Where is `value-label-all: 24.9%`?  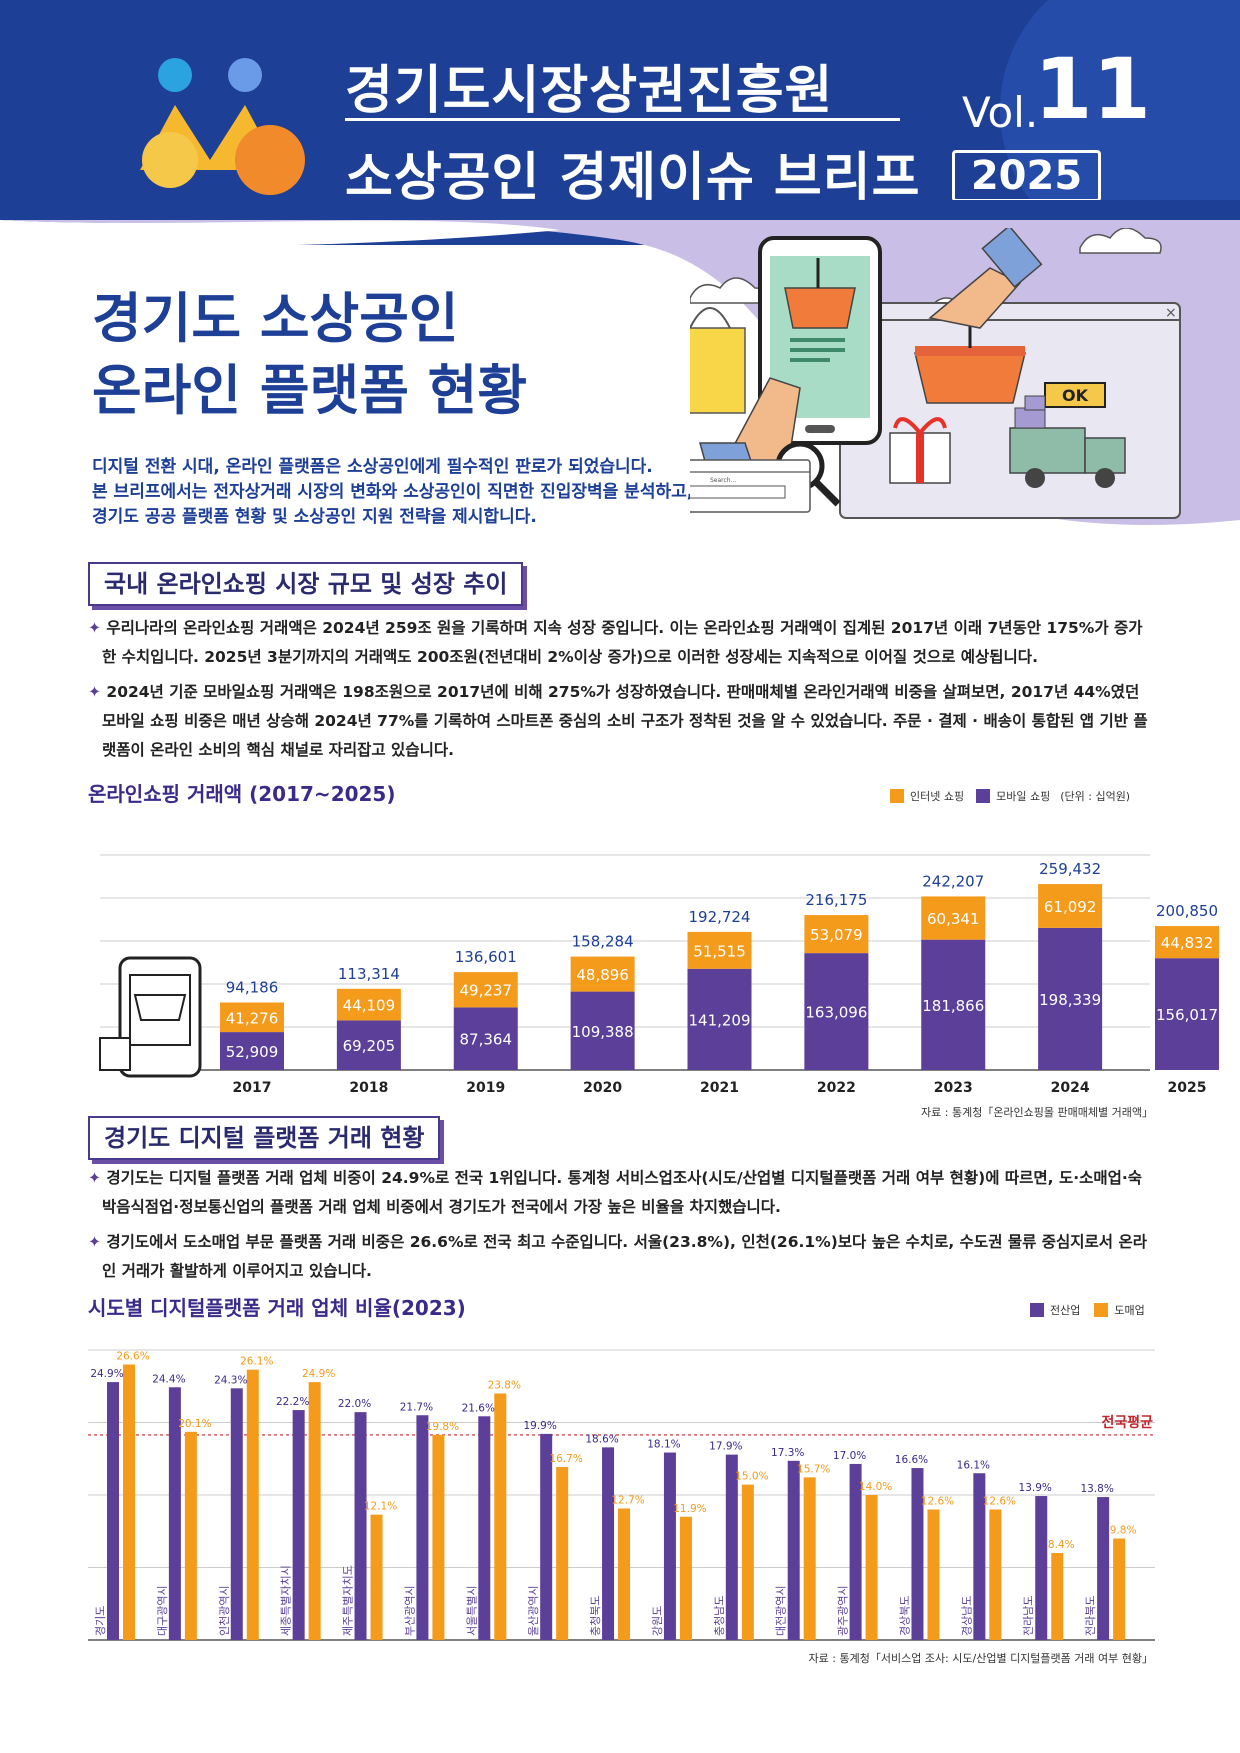
value-label-all: 24.9% is located at coordinates (106, 1374).